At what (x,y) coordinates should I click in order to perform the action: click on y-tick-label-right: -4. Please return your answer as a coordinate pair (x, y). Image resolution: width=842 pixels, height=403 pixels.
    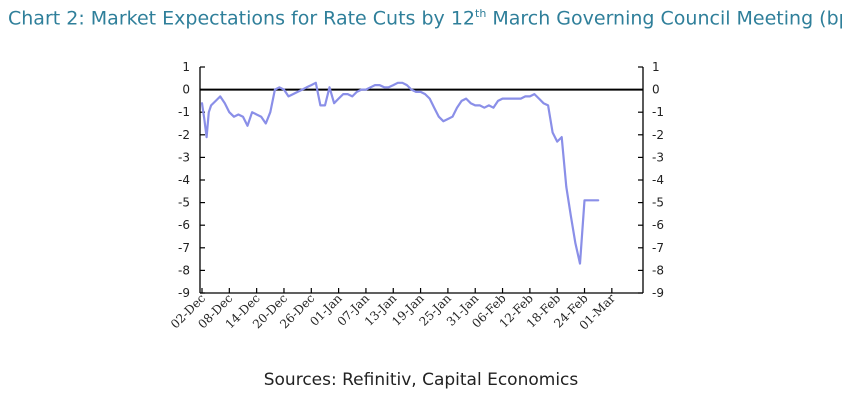
    Looking at the image, I should click on (658, 180).